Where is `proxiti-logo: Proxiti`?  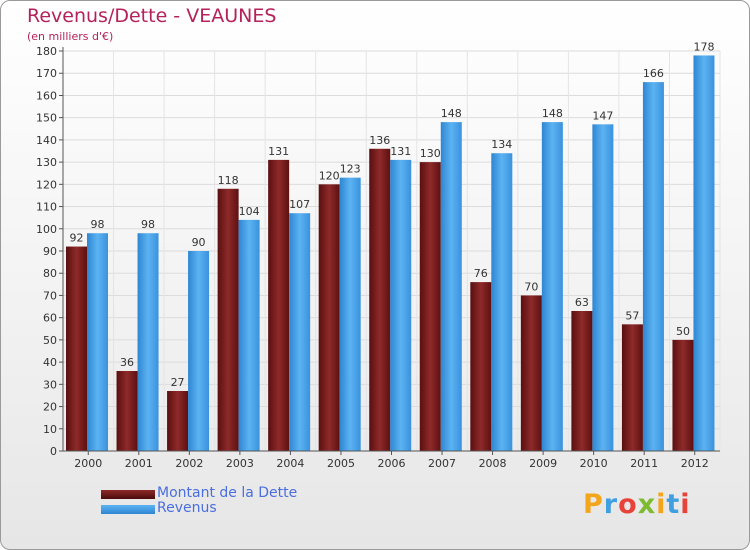
proxiti-logo: Proxiti is located at coordinates (637, 504).